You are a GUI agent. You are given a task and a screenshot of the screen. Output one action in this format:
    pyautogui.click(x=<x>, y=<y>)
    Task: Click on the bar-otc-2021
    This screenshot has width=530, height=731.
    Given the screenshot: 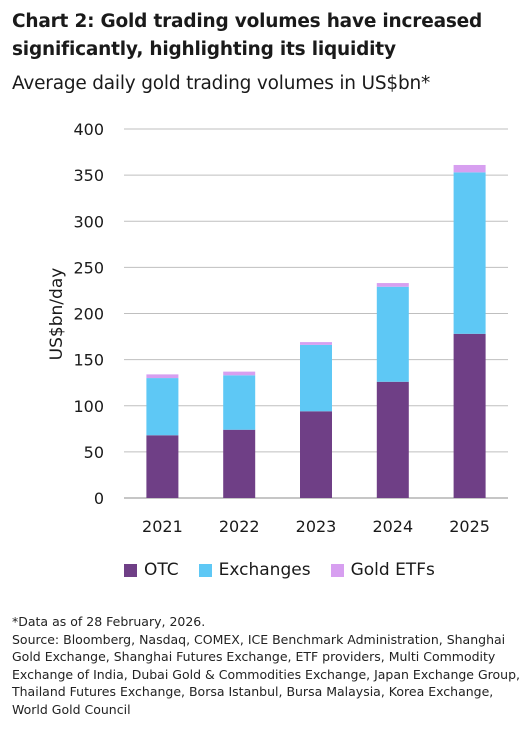 What is the action you would take?
    pyautogui.click(x=162, y=466)
    